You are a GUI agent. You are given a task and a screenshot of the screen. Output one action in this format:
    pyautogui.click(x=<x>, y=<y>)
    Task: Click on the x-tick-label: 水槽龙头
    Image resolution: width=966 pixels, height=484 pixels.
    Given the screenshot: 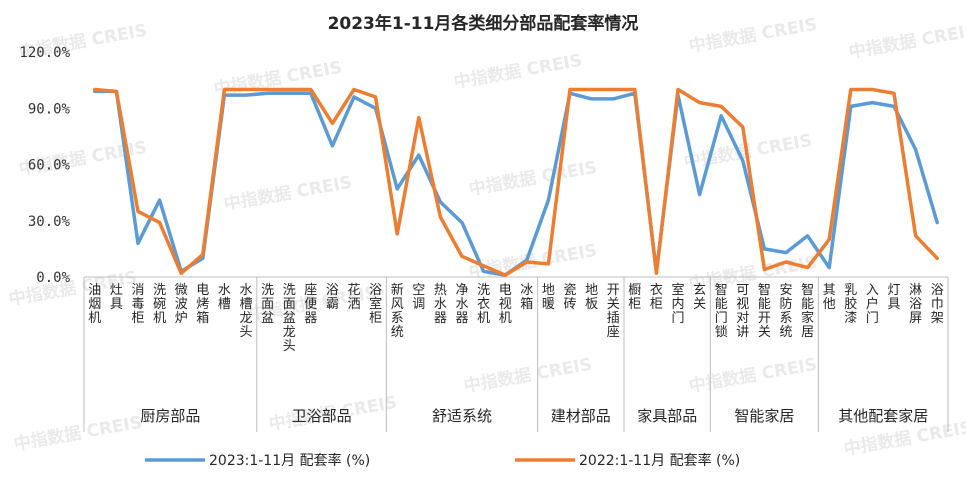 What is the action you would take?
    pyautogui.click(x=245, y=311)
    